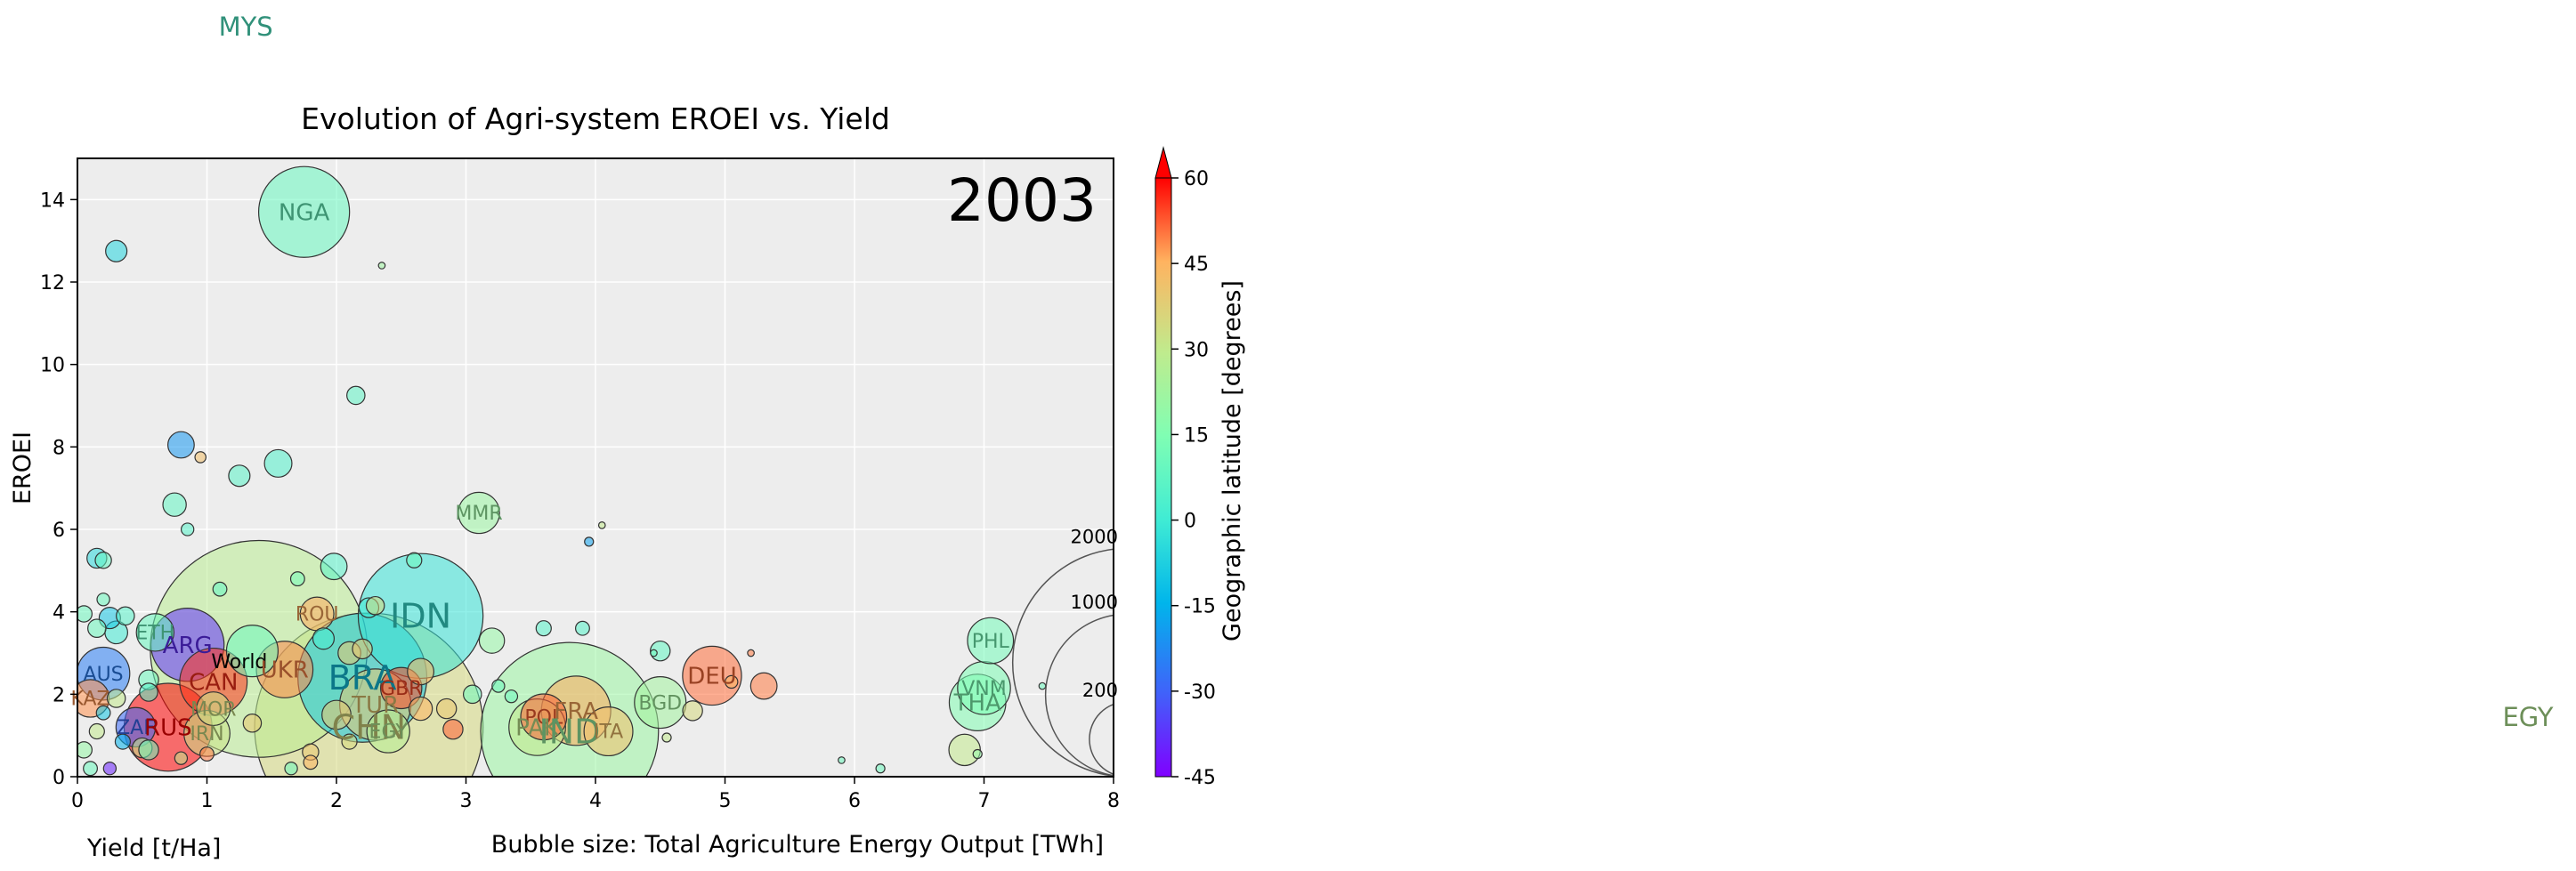 Image resolution: width=2576 pixels, height=871 pixels. Describe the element at coordinates (213, 709) in the screenshot. I see `bubble-label: MOR` at that location.